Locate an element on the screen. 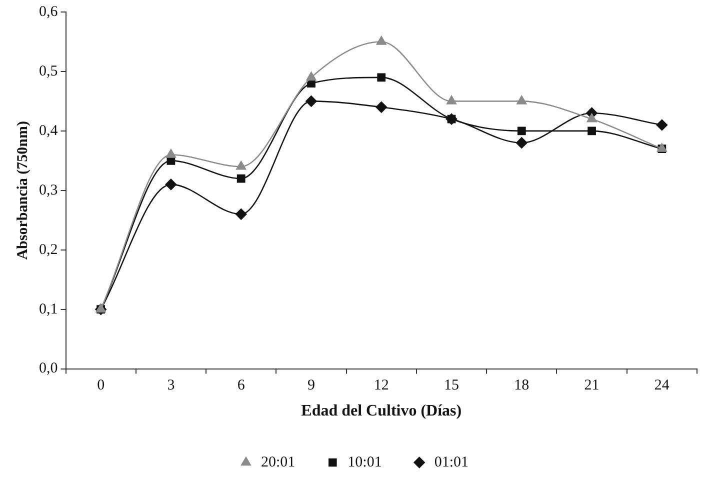  x-tick-label: 15 is located at coordinates (452, 386).